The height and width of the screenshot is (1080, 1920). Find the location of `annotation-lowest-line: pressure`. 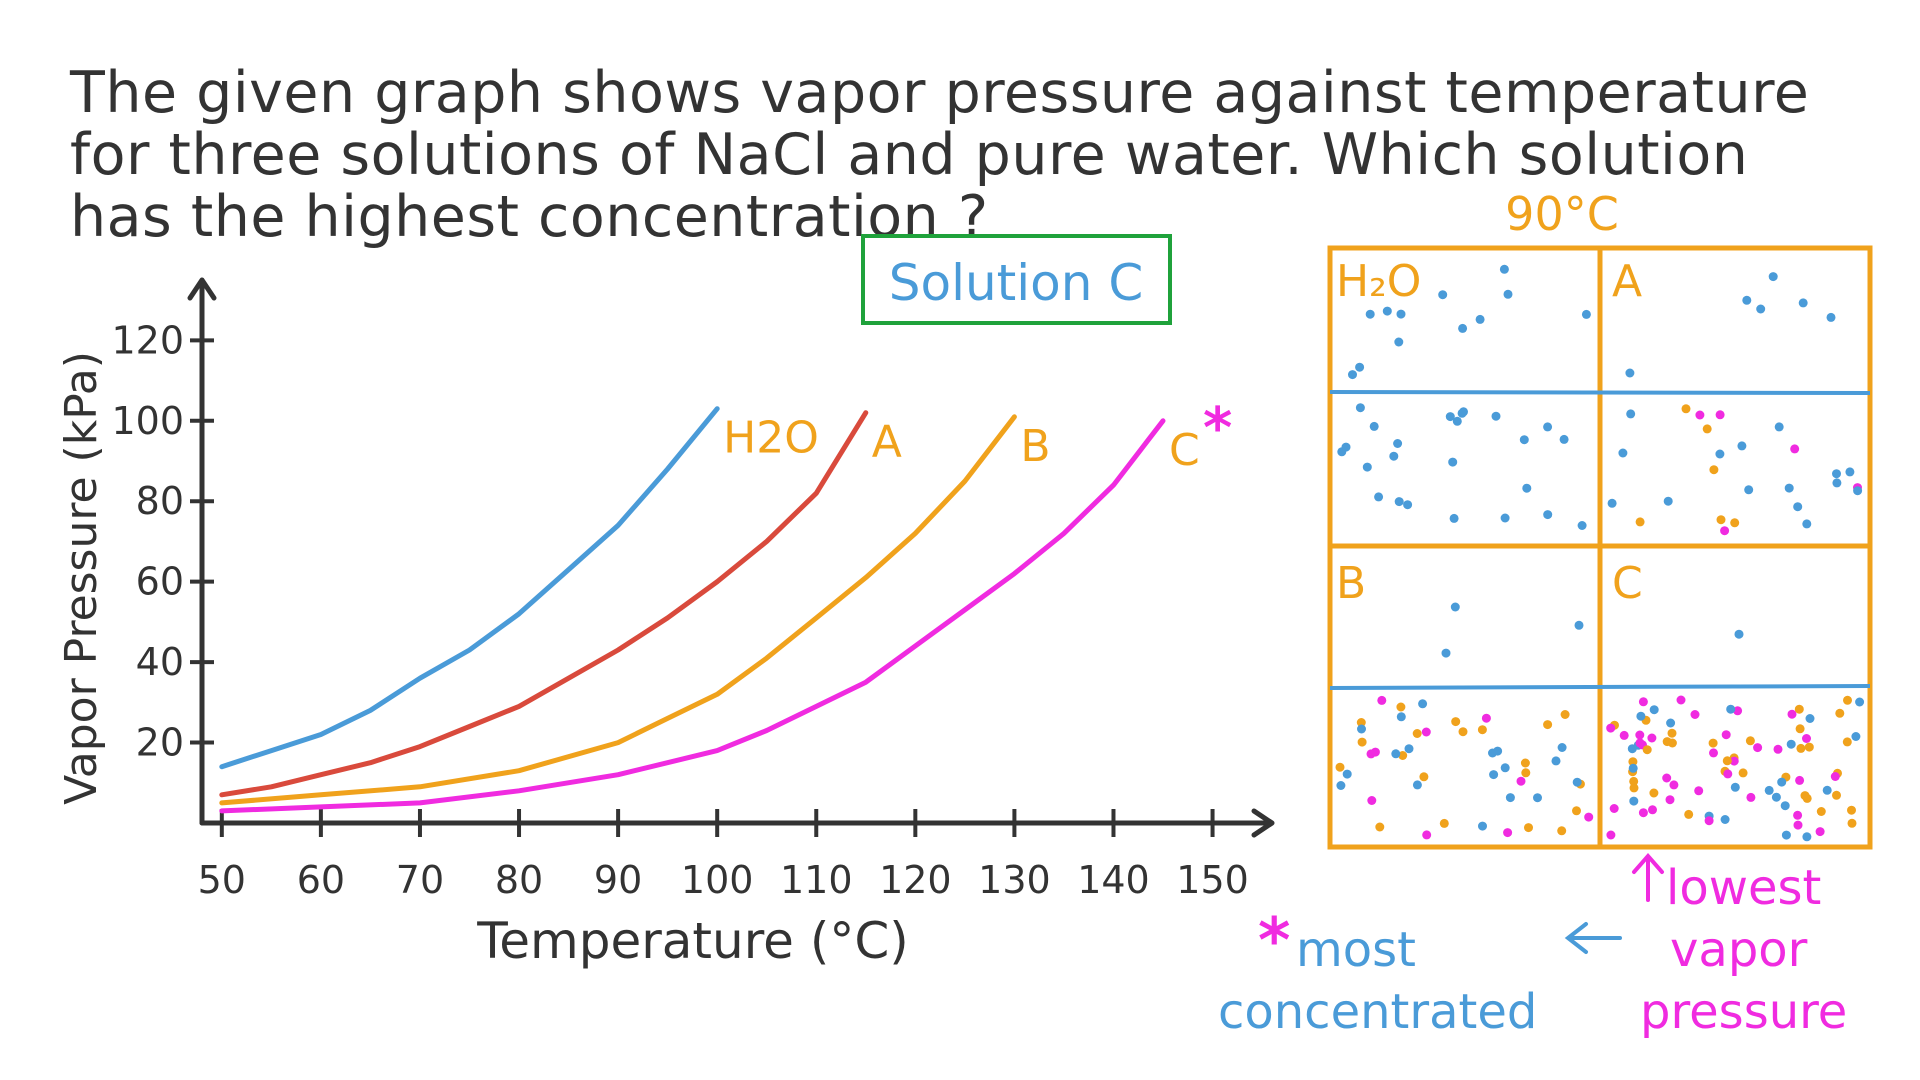

annotation-lowest-line: pressure is located at coordinates (1743, 1012).